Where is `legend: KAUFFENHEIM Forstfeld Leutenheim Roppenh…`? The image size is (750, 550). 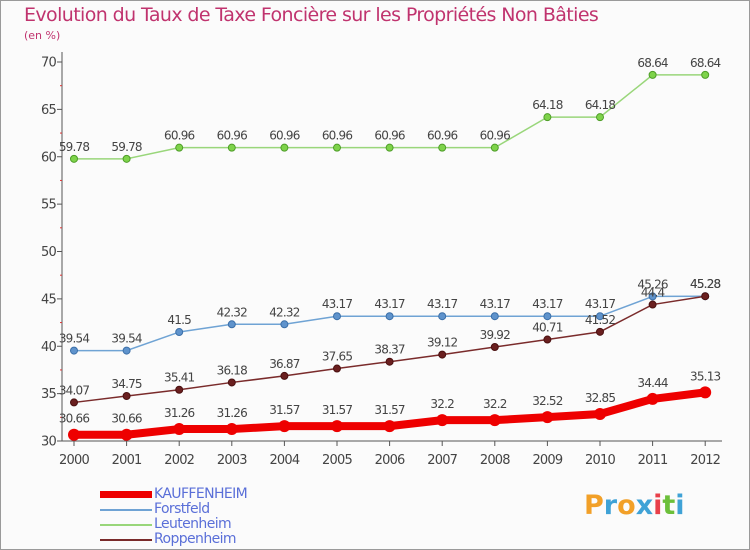 legend: KAUFFENHEIM Forstfeld Leutenheim Roppenh… is located at coordinates (200, 517).